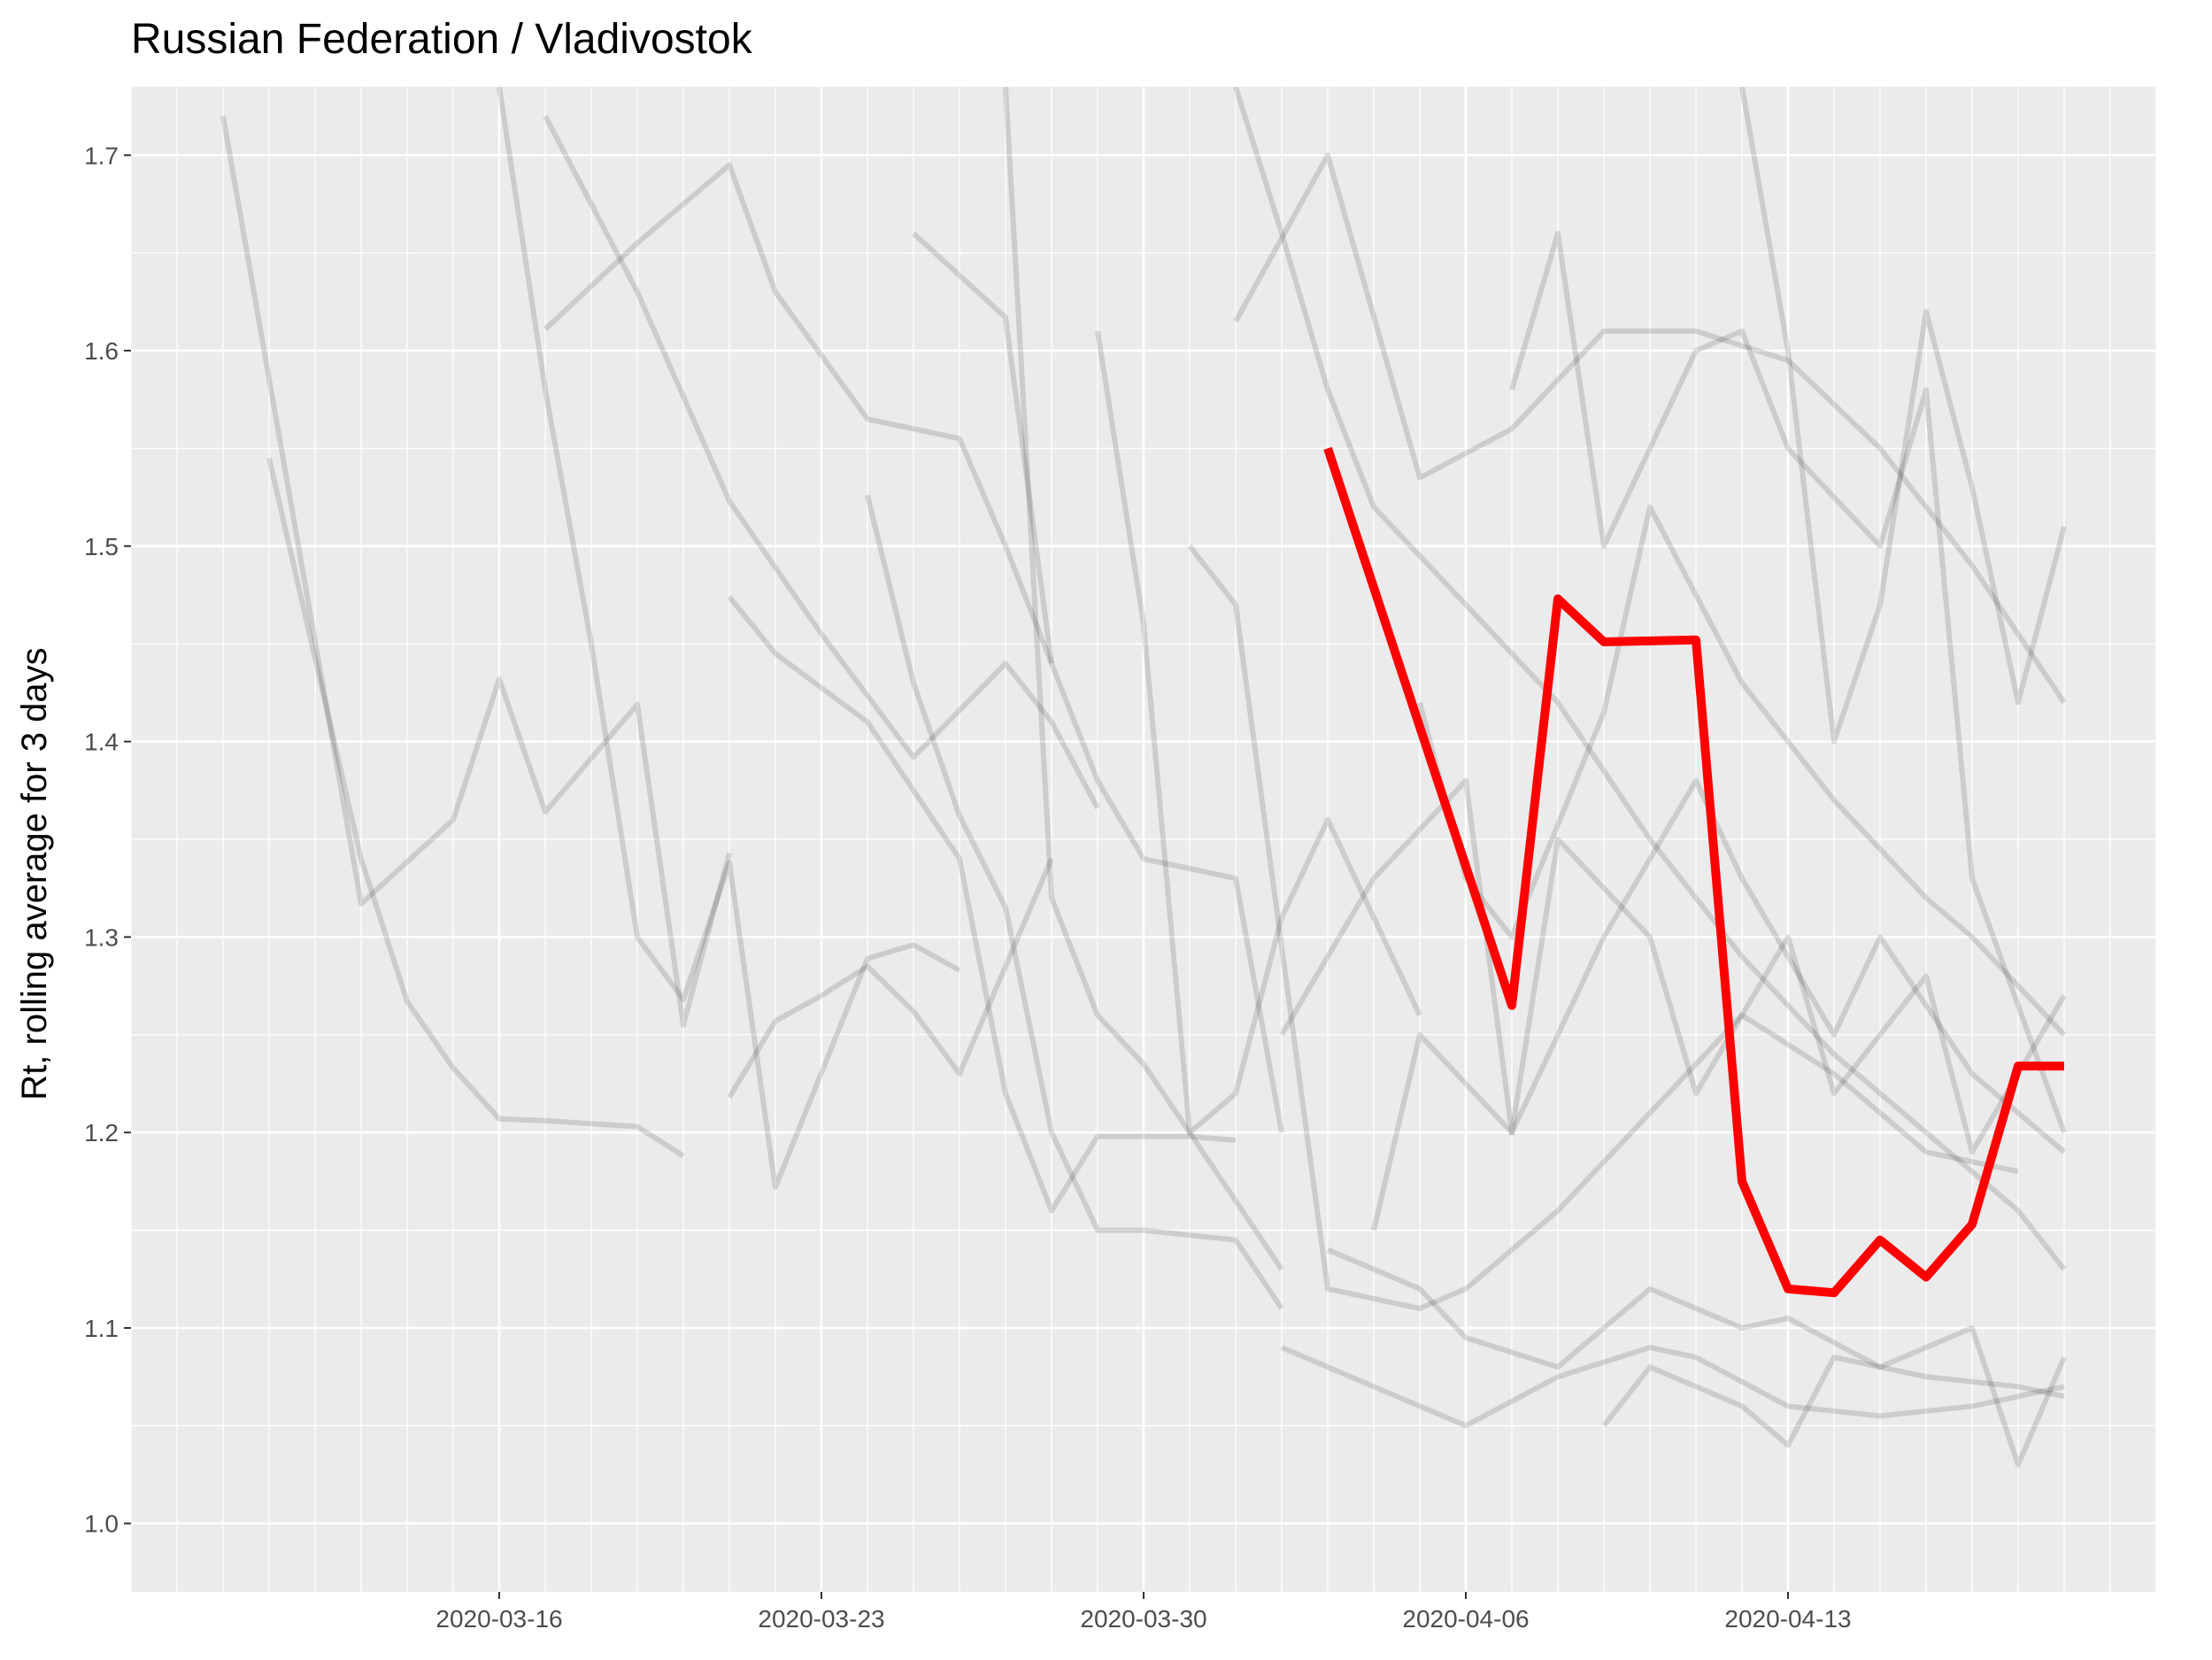 Image resolution: width=2212 pixels, height=1660 pixels. I want to click on x-tick-label: 2020-04-13, so click(1787, 1619).